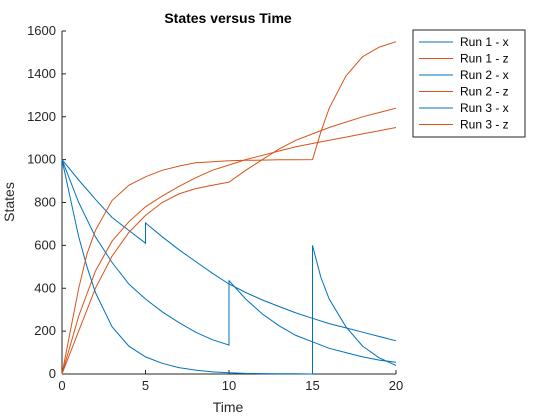  What do you see at coordinates (484, 75) in the screenshot?
I see `legend-entry-label: Run 2 - x` at bounding box center [484, 75].